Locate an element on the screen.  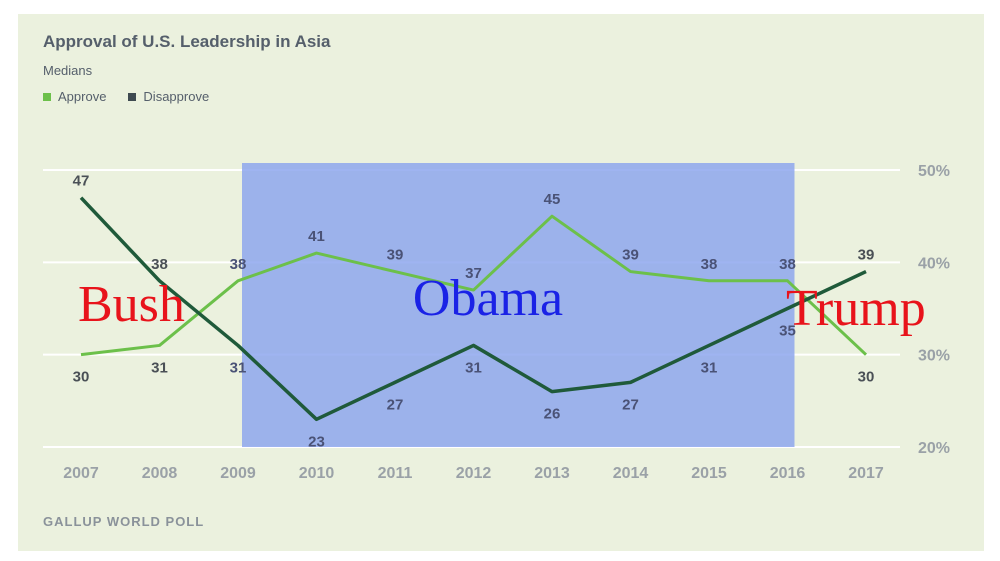
y-tick-label: 40% is located at coordinates (934, 263).